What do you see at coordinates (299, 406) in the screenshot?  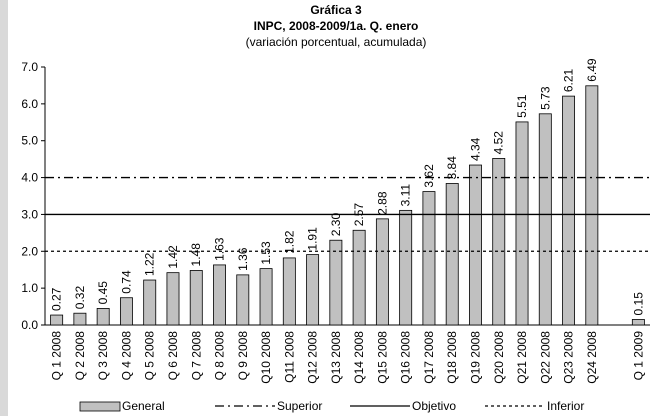 I see `legend-label: Superior` at bounding box center [299, 406].